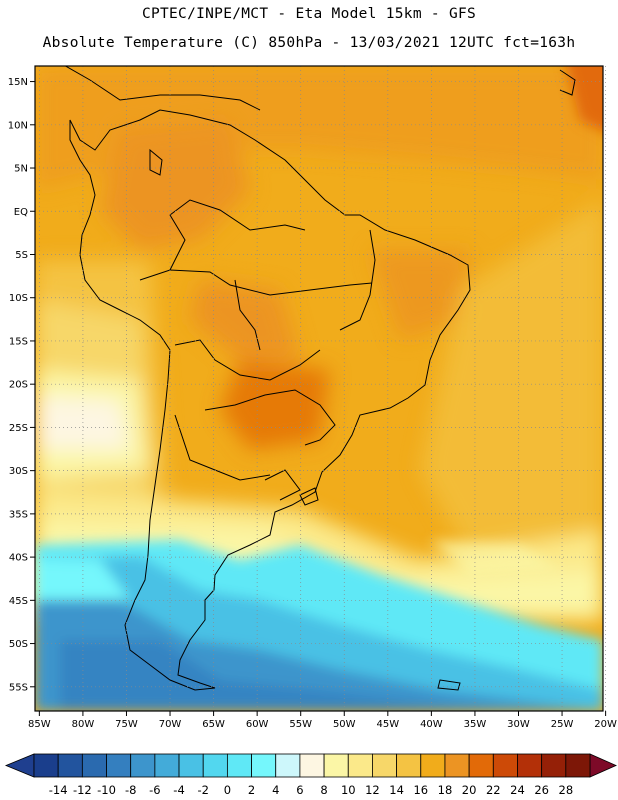  Describe the element at coordinates (18, 644) in the screenshot. I see `lat-tick-label: 50S` at that location.